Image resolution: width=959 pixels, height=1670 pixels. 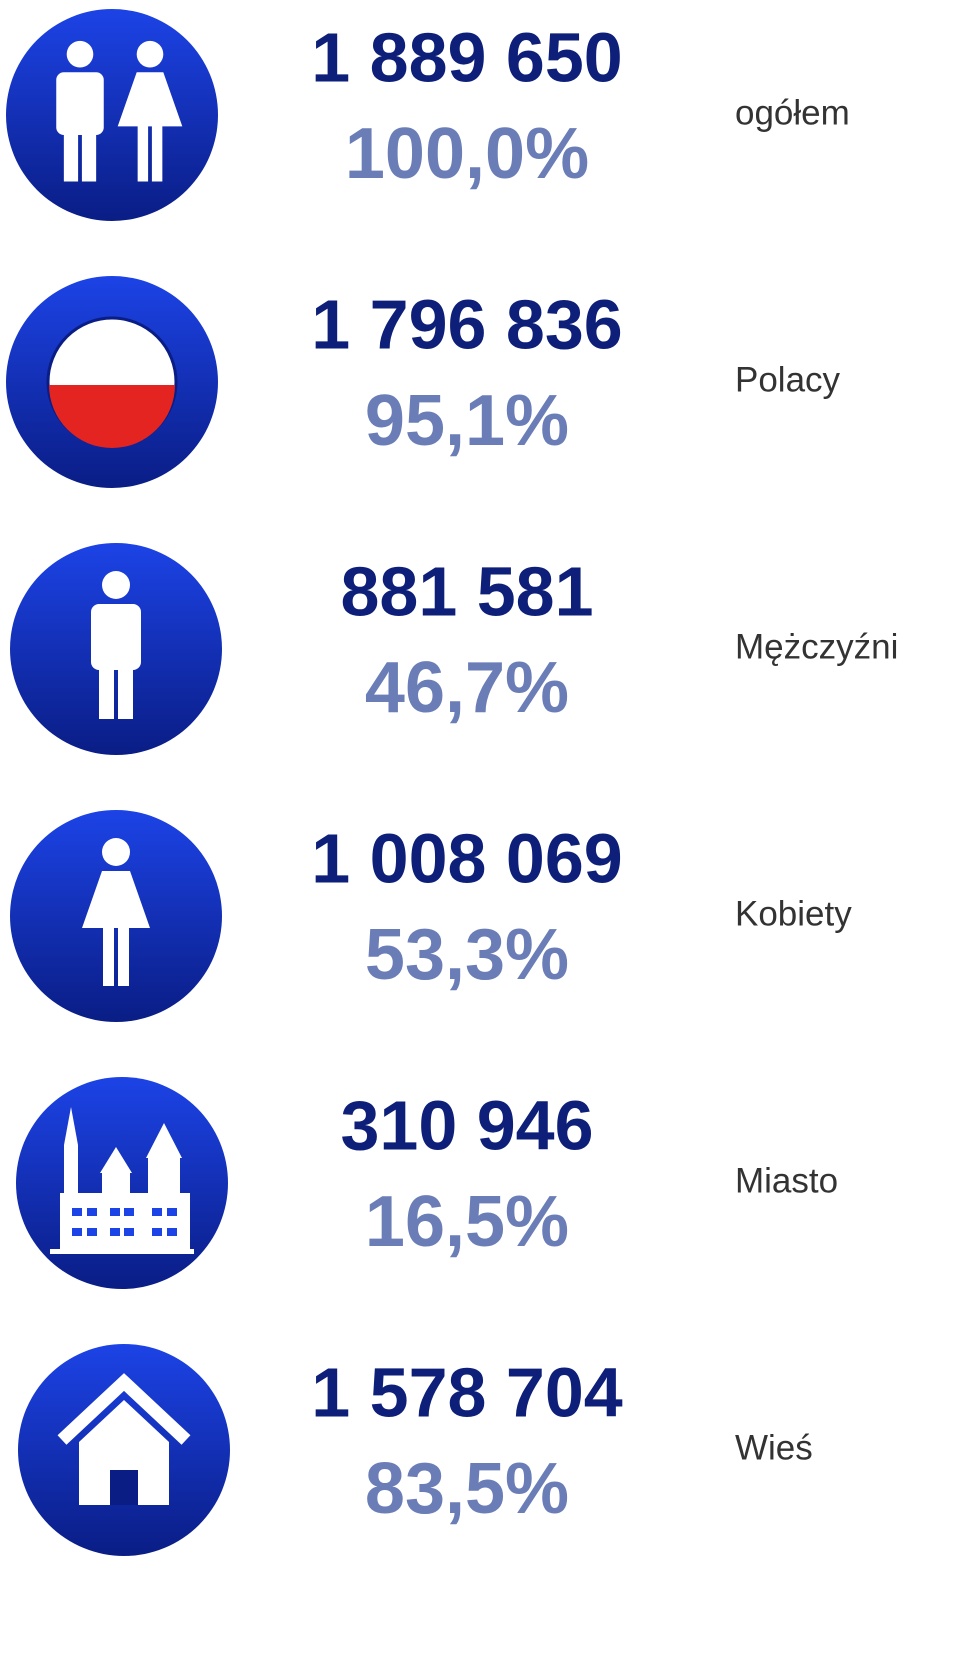 What do you see at coordinates (793, 913) in the screenshot?
I see `label: Kobiety` at bounding box center [793, 913].